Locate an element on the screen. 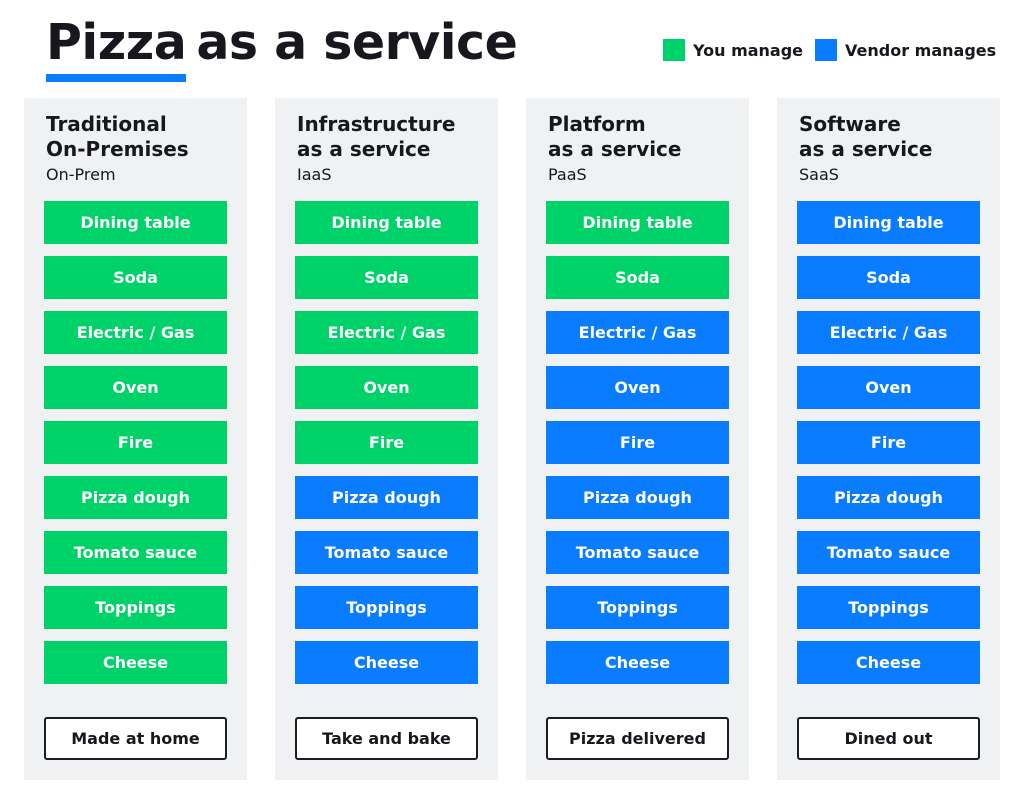 The width and height of the screenshot is (1024, 805). column-title-line: Infrastructure is located at coordinates (376, 124).